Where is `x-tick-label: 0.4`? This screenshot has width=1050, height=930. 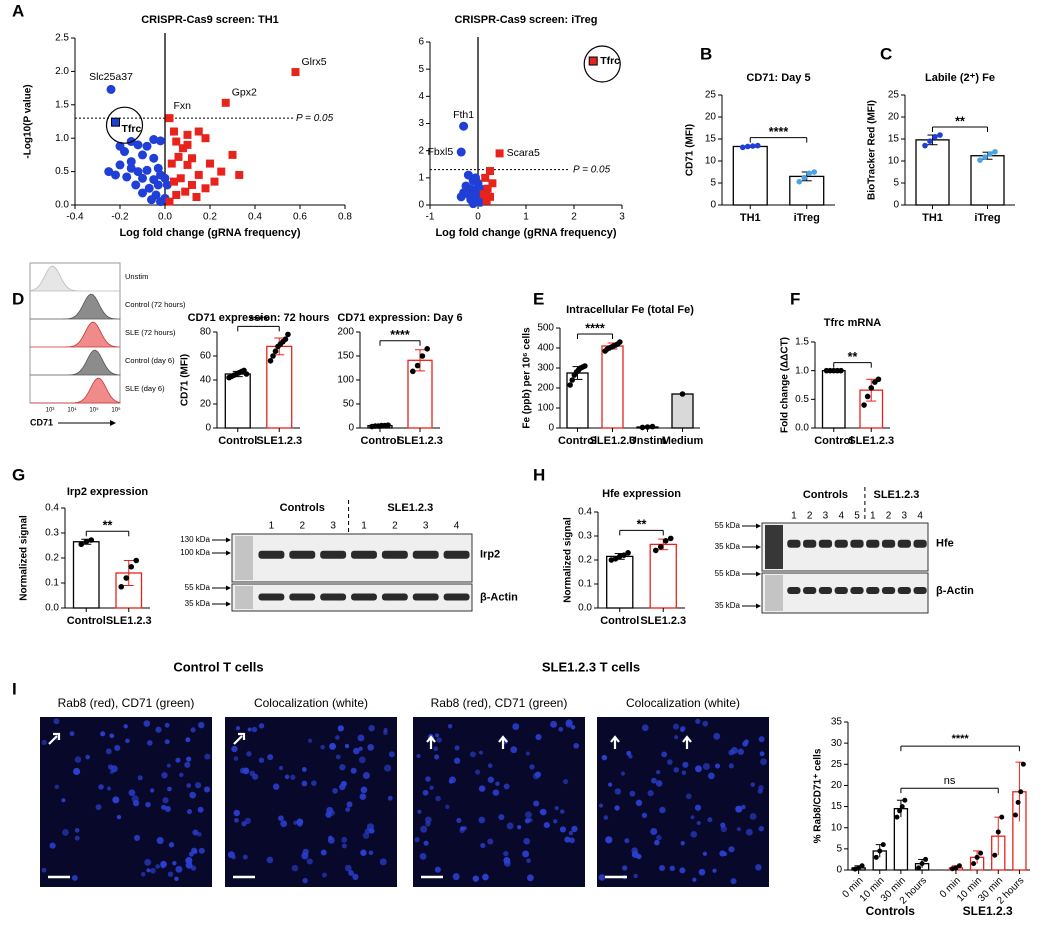 x-tick-label: 0.4 is located at coordinates (255, 217).